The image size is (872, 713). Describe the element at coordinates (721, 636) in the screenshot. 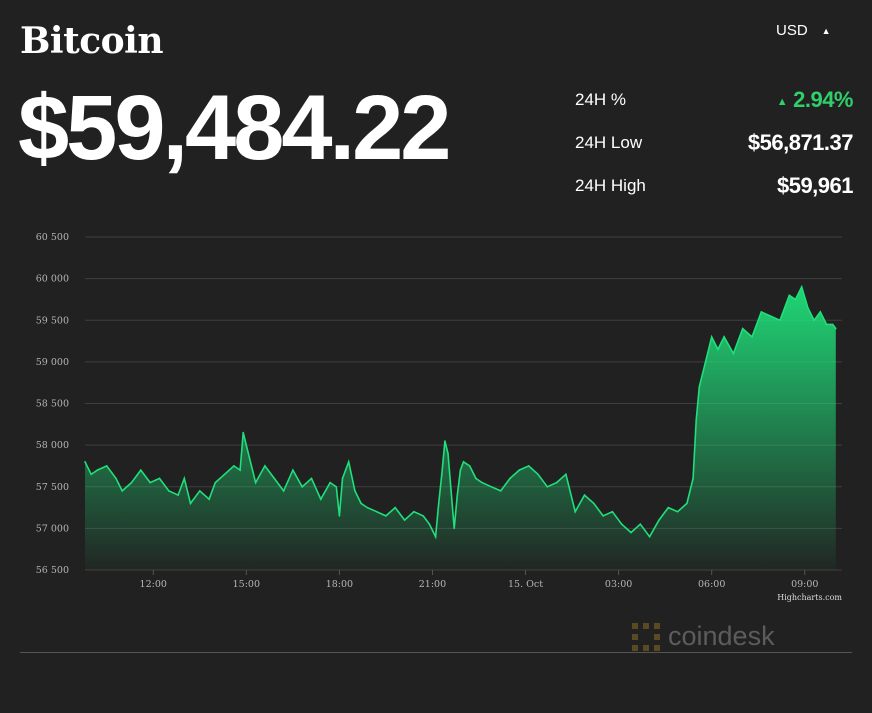

I see `coindesk-wordmark: coindesk` at that location.